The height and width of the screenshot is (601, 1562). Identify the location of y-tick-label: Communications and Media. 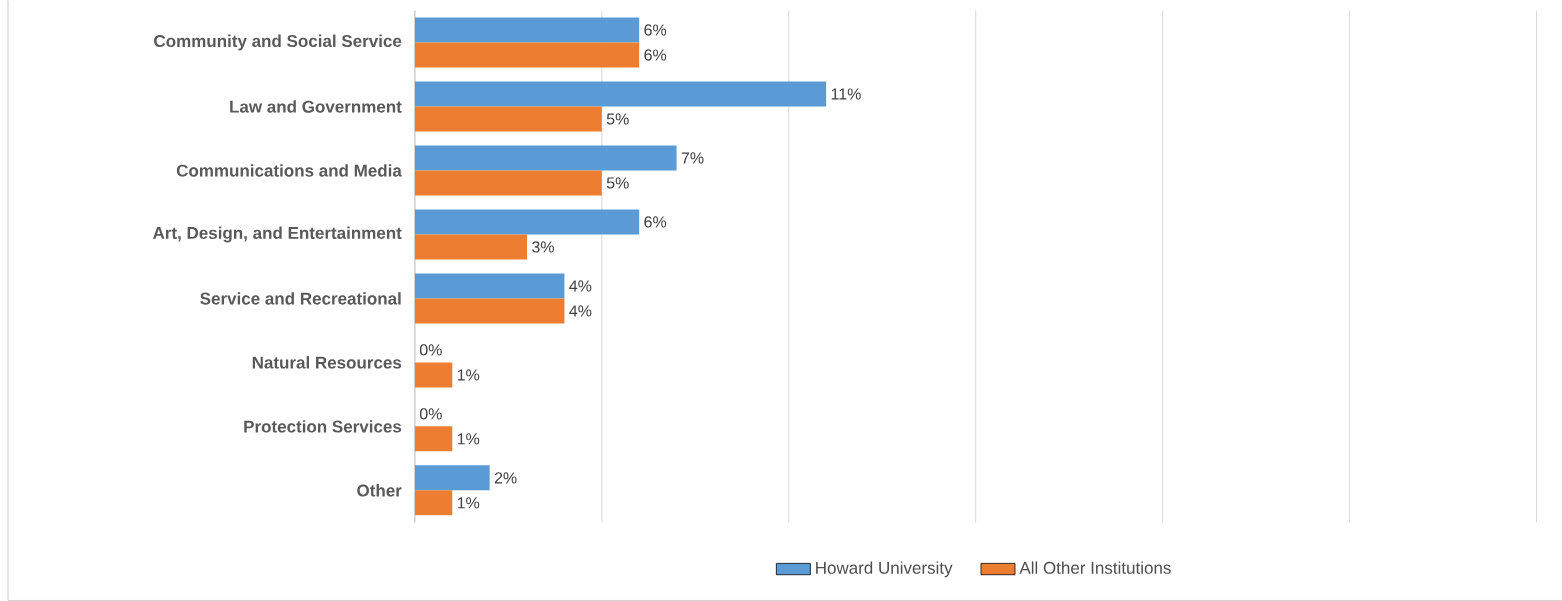
(289, 170).